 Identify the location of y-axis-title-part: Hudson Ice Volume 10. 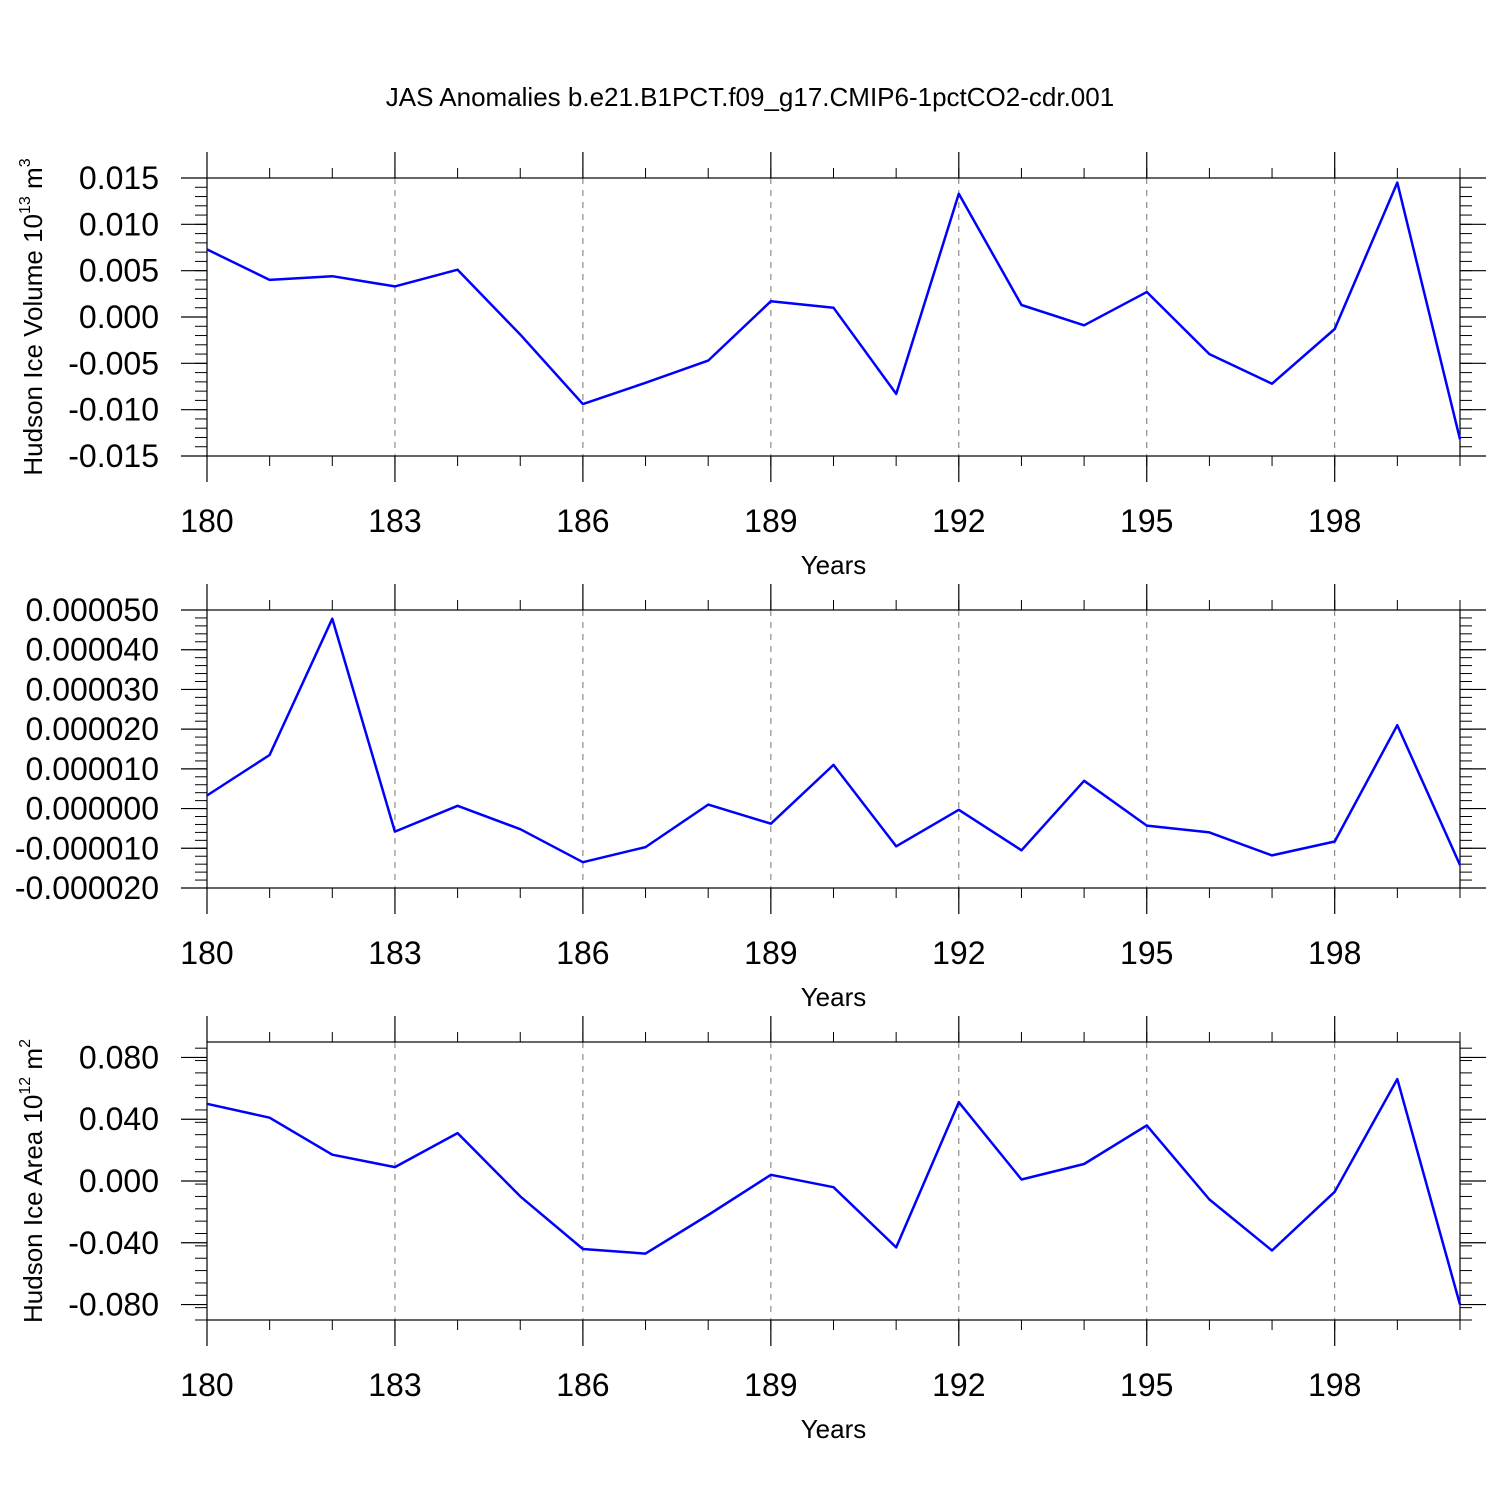
(33, 345).